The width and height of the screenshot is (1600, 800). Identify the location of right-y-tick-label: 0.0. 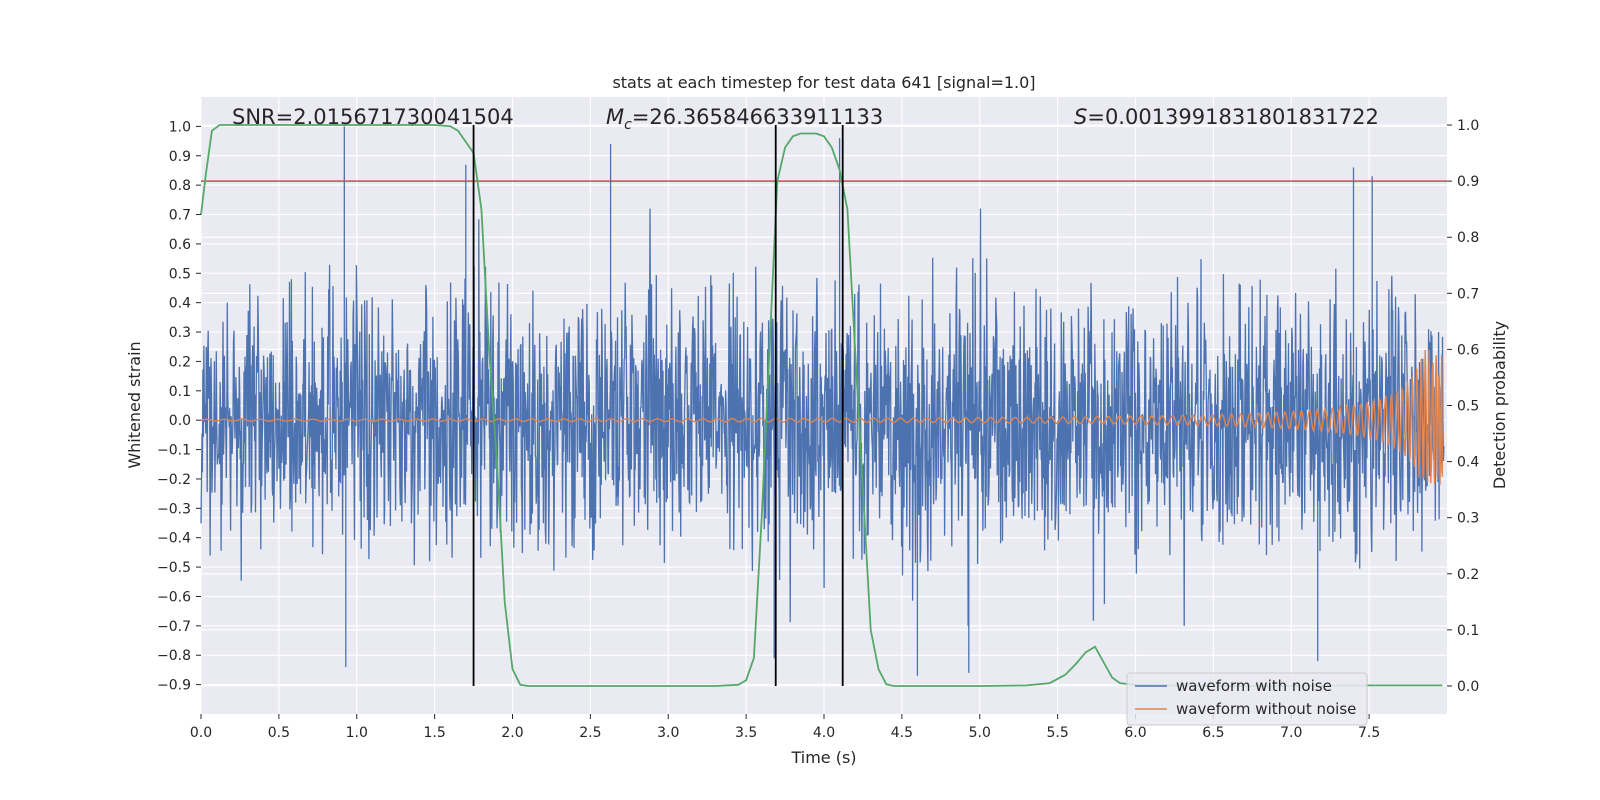
(1468, 687).